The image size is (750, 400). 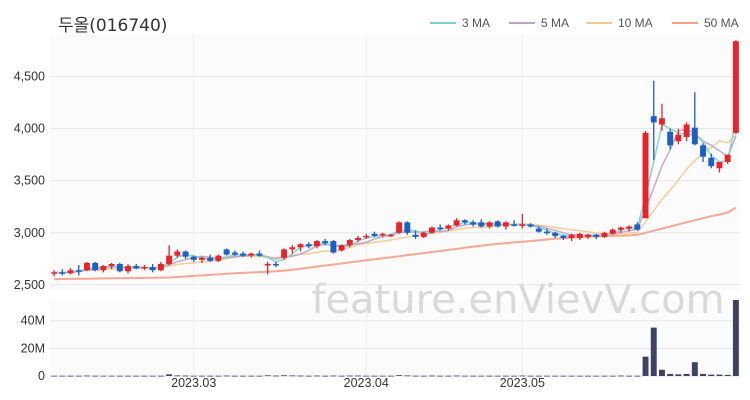 I want to click on volume-tick-label: 20M, so click(x=33, y=348).